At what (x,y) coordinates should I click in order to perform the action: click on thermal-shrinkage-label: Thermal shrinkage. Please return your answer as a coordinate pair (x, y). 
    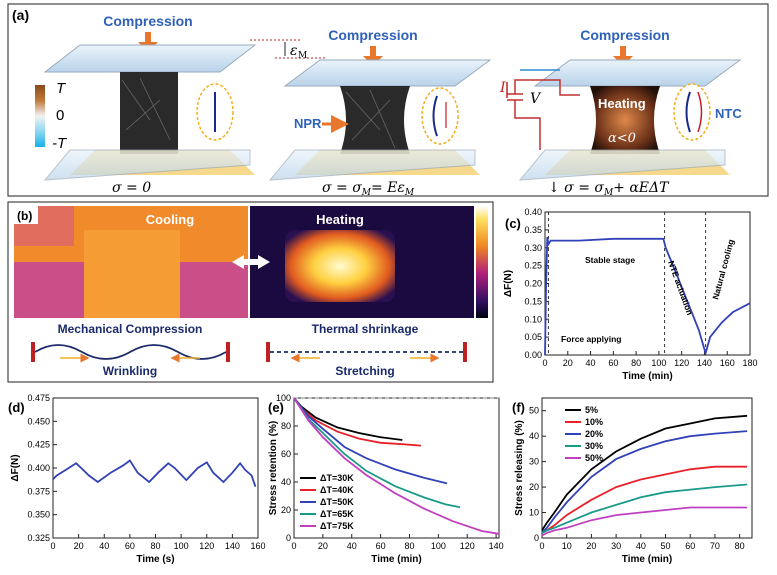
    Looking at the image, I should click on (365, 329).